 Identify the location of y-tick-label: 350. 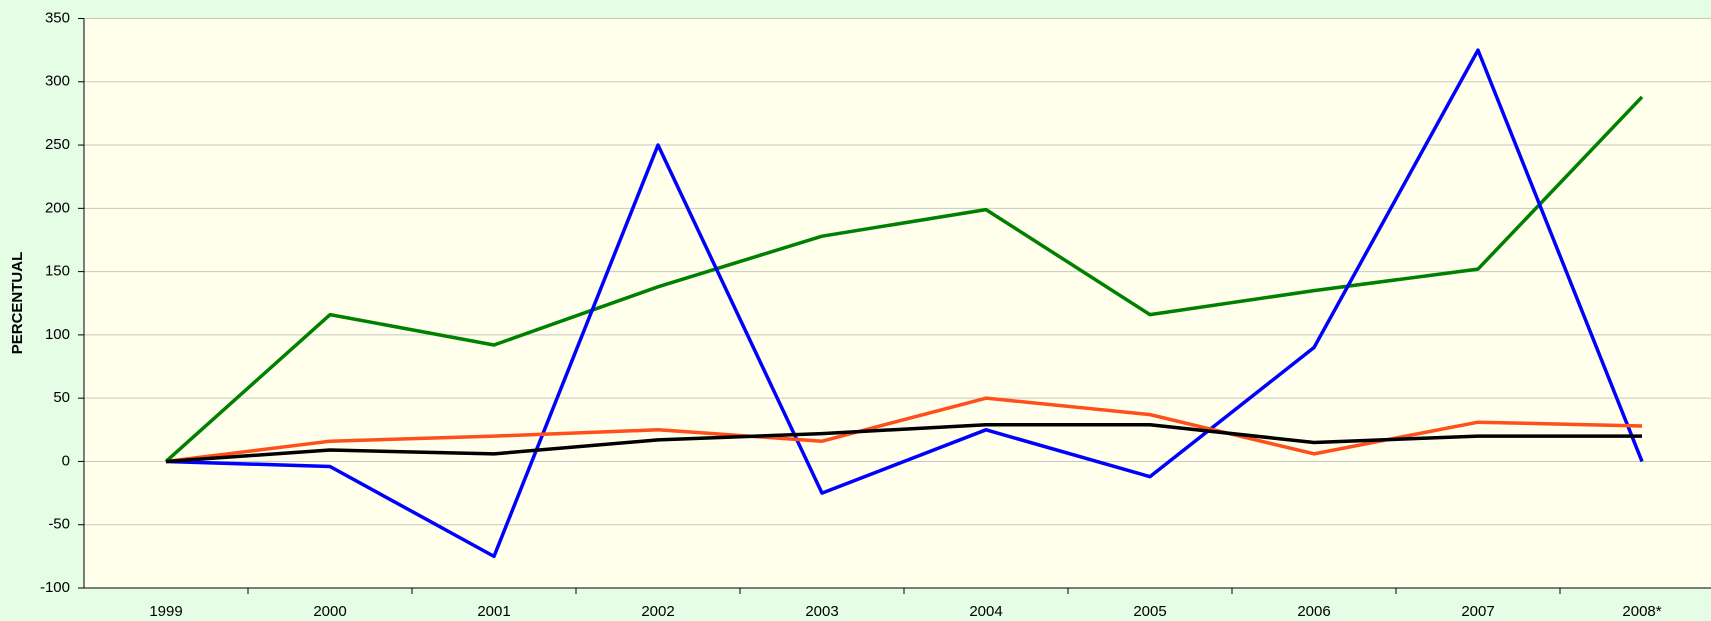
(57, 17).